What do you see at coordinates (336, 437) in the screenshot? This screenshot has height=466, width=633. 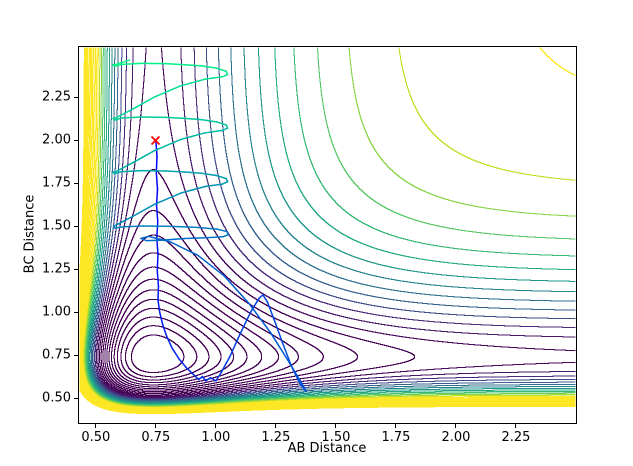 I see `x-tick-label: 1.50` at bounding box center [336, 437].